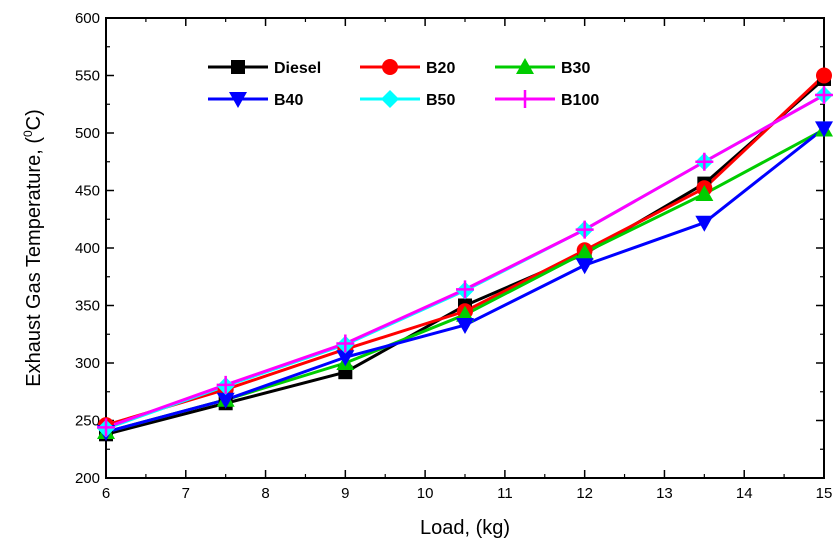  I want to click on legend-label: B100, so click(580, 100).